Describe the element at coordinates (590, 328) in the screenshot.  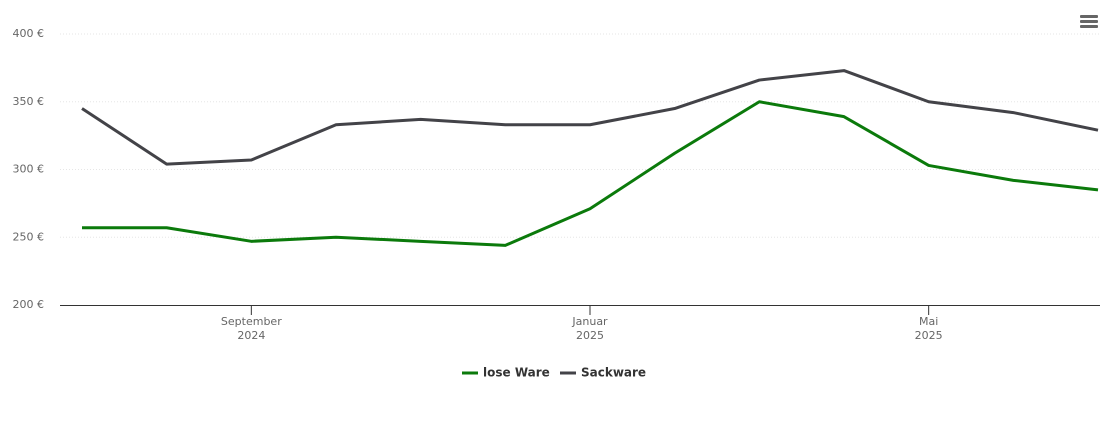
I see `x-tick-label: Januar 2025` at that location.